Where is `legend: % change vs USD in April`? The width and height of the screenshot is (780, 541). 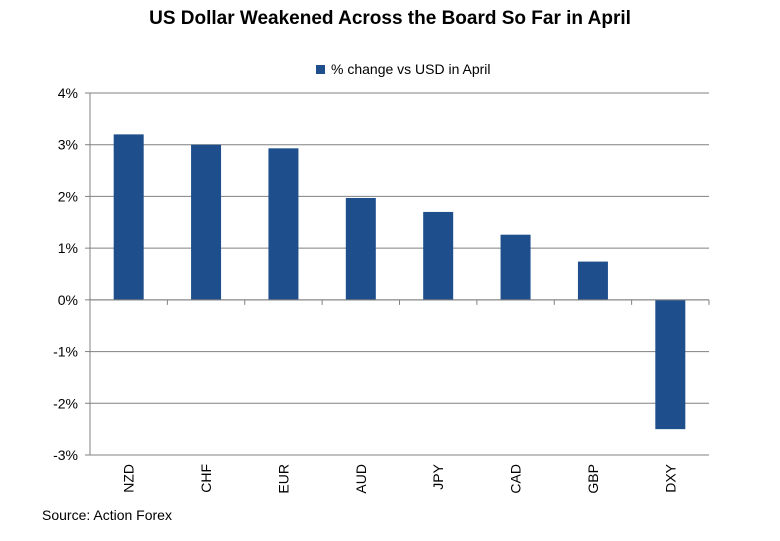 legend: % change vs USD in April is located at coordinates (403, 69).